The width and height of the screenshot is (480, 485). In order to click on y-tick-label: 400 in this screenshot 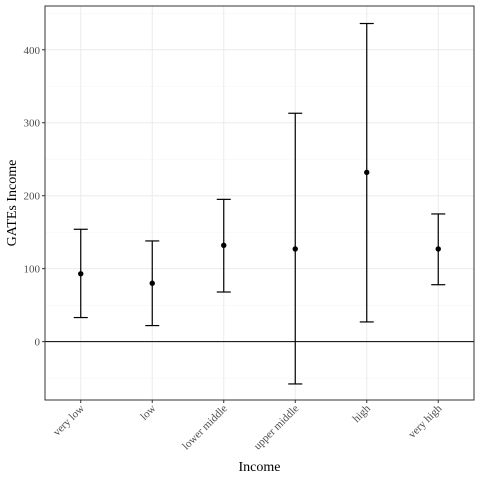, I will do `click(32, 51)`.